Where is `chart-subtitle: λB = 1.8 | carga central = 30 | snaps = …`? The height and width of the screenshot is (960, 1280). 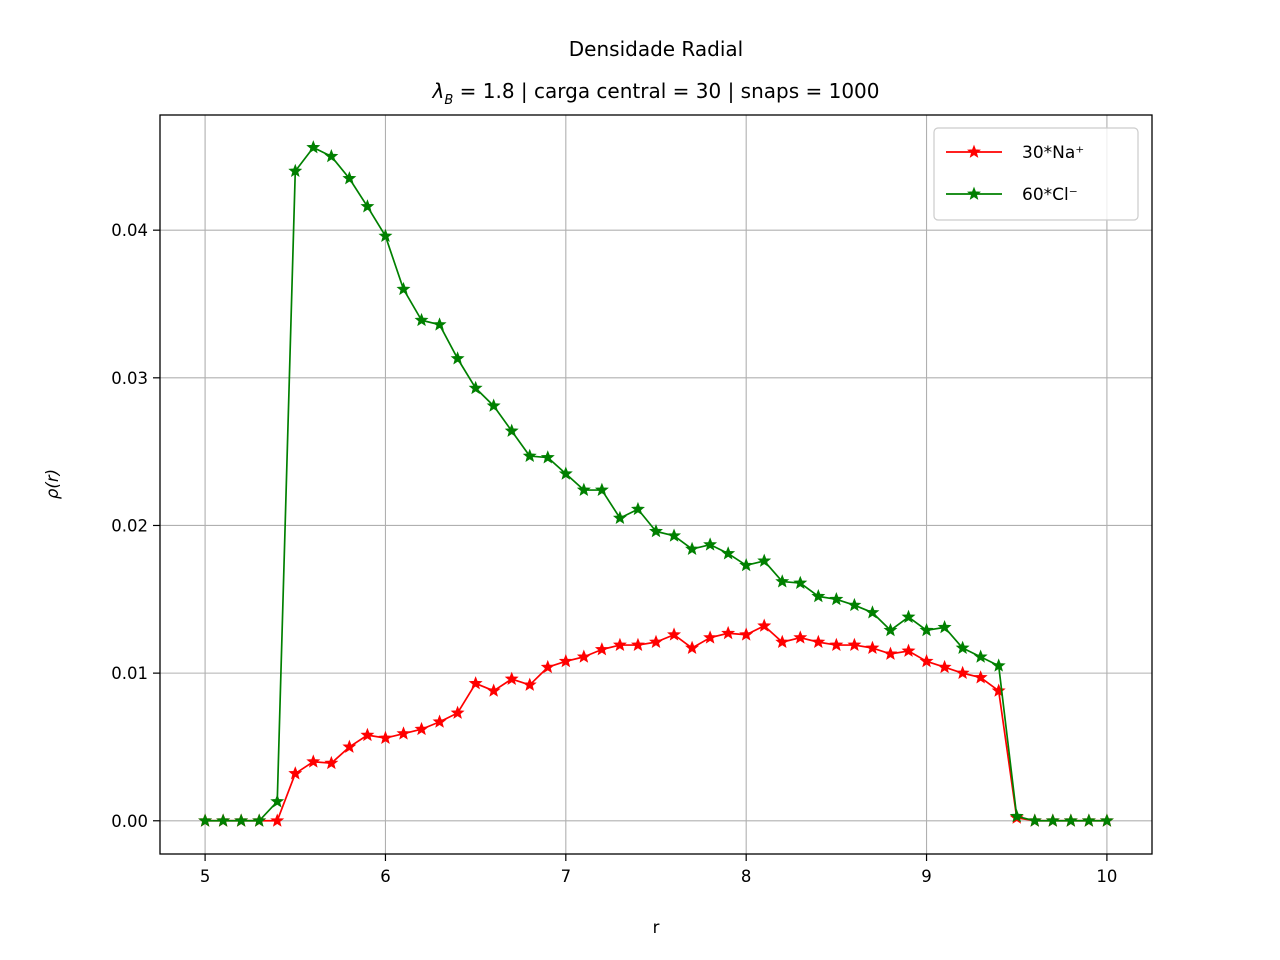
chart-subtitle: λB = 1.8 | carga central = 30 | snaps = … is located at coordinates (656, 93).